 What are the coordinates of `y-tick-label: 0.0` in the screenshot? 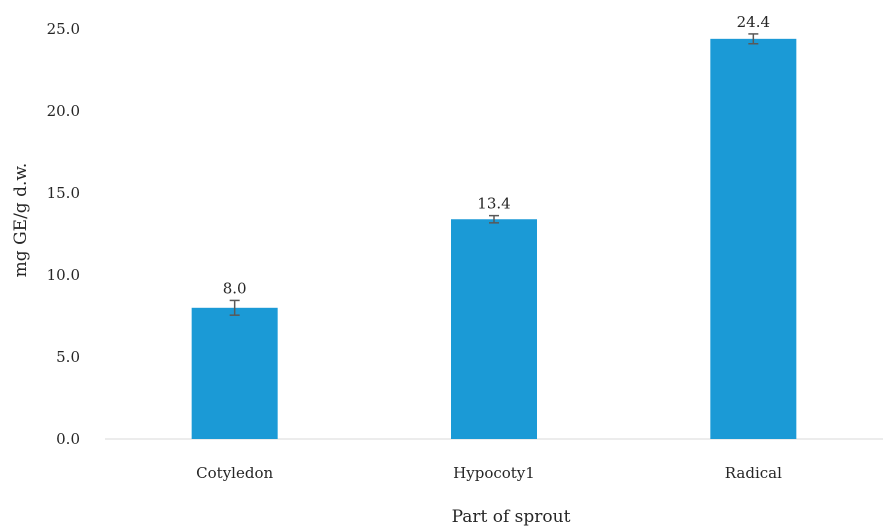 It's located at (68, 439).